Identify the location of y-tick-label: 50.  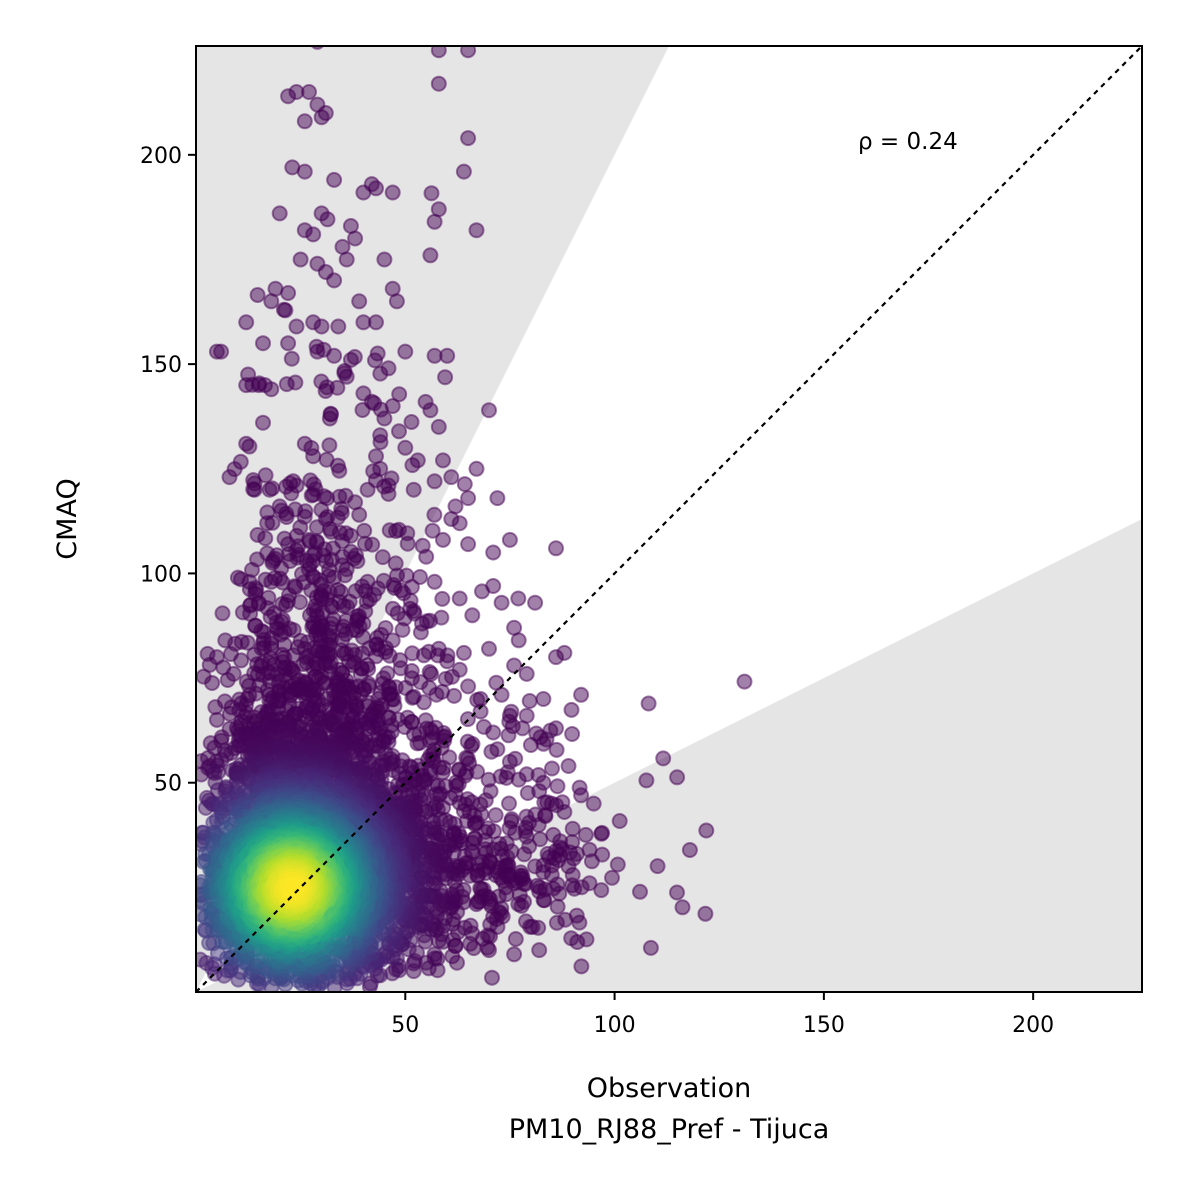
(168, 784).